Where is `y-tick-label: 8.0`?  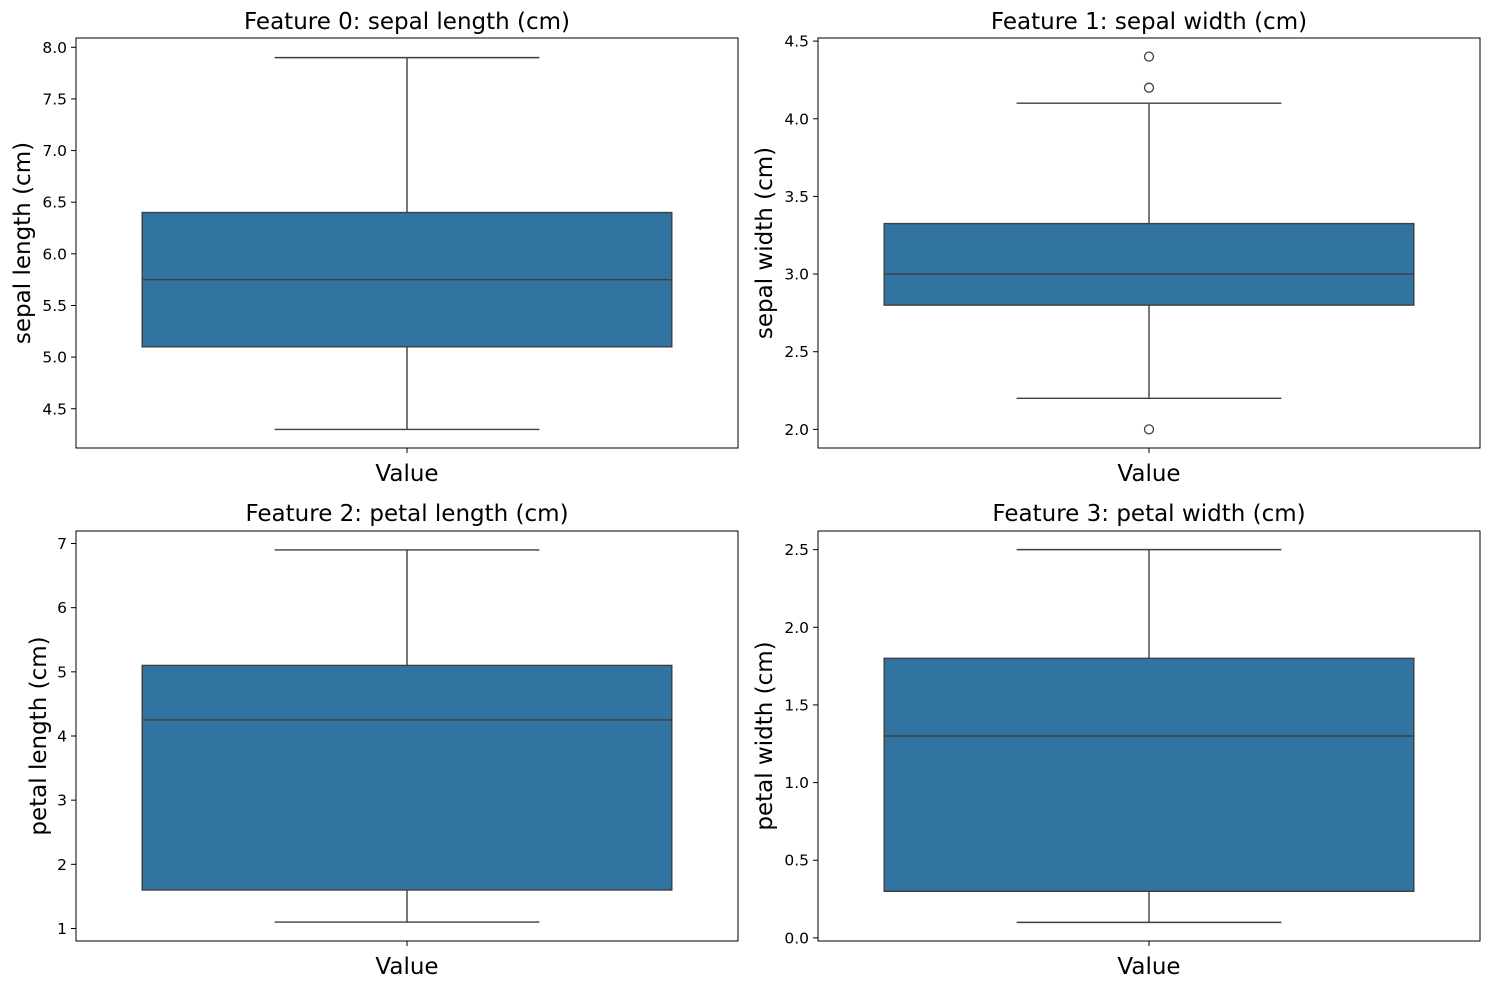 y-tick-label: 8.0 is located at coordinates (54, 48).